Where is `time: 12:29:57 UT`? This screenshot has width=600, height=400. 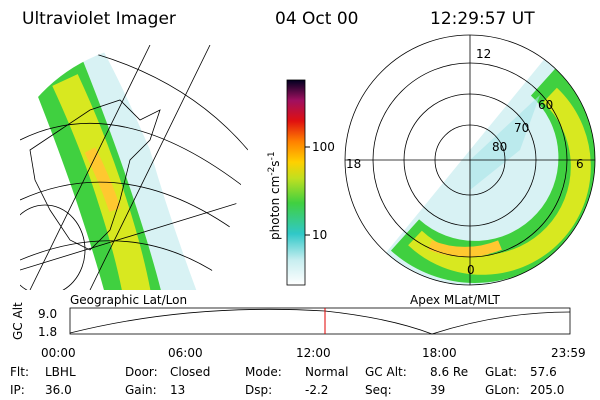
time: 12:29:57 UT is located at coordinates (482, 19).